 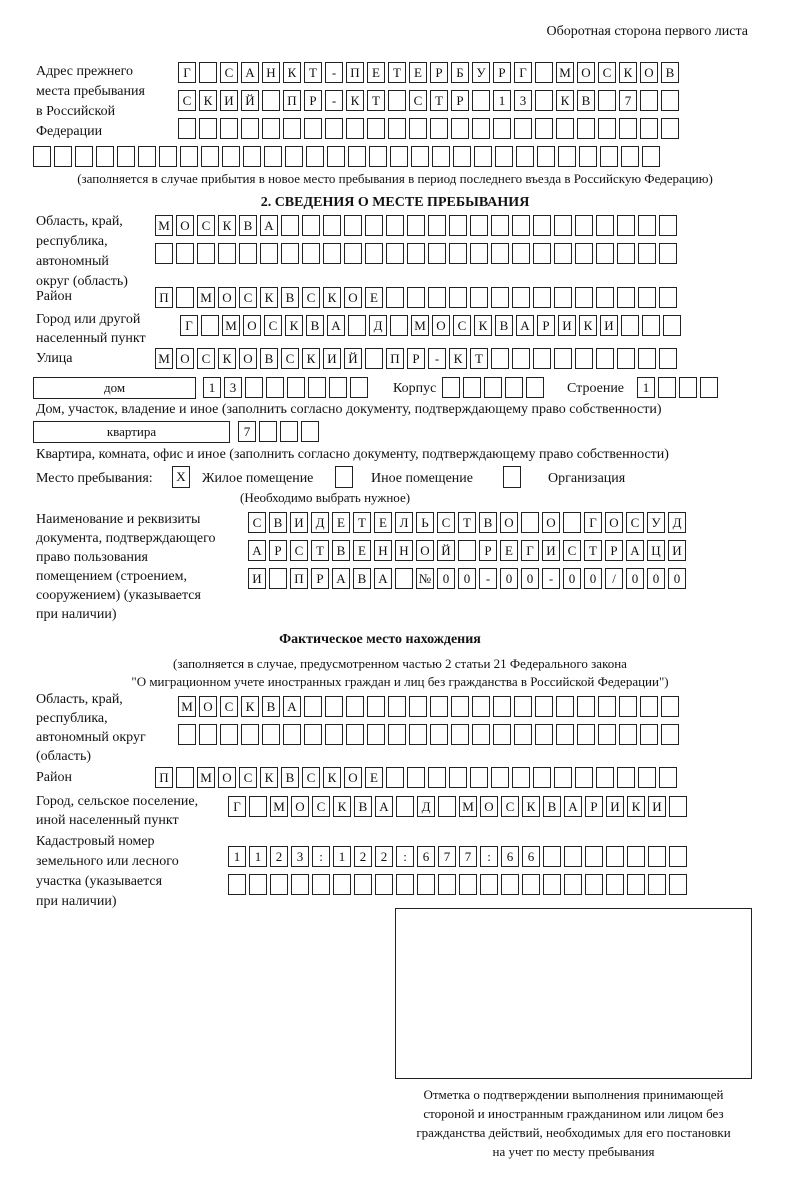 What do you see at coordinates (181, 477) in the screenshot?
I see `place-checkbox-residential: X` at bounding box center [181, 477].